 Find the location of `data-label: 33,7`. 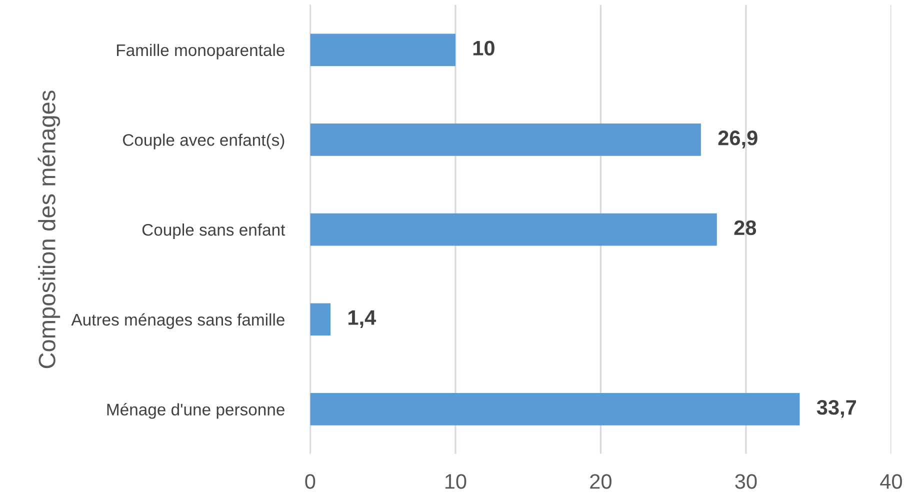

data-label: 33,7 is located at coordinates (836, 409).